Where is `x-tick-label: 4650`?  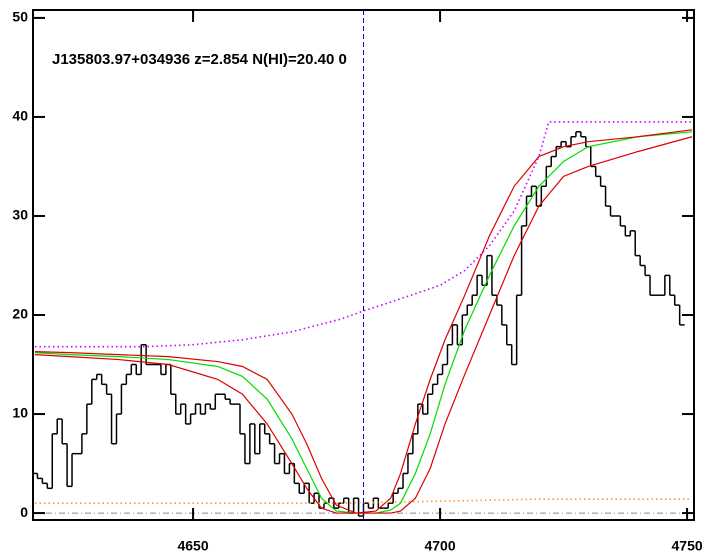 x-tick-label: 4650 is located at coordinates (192, 546).